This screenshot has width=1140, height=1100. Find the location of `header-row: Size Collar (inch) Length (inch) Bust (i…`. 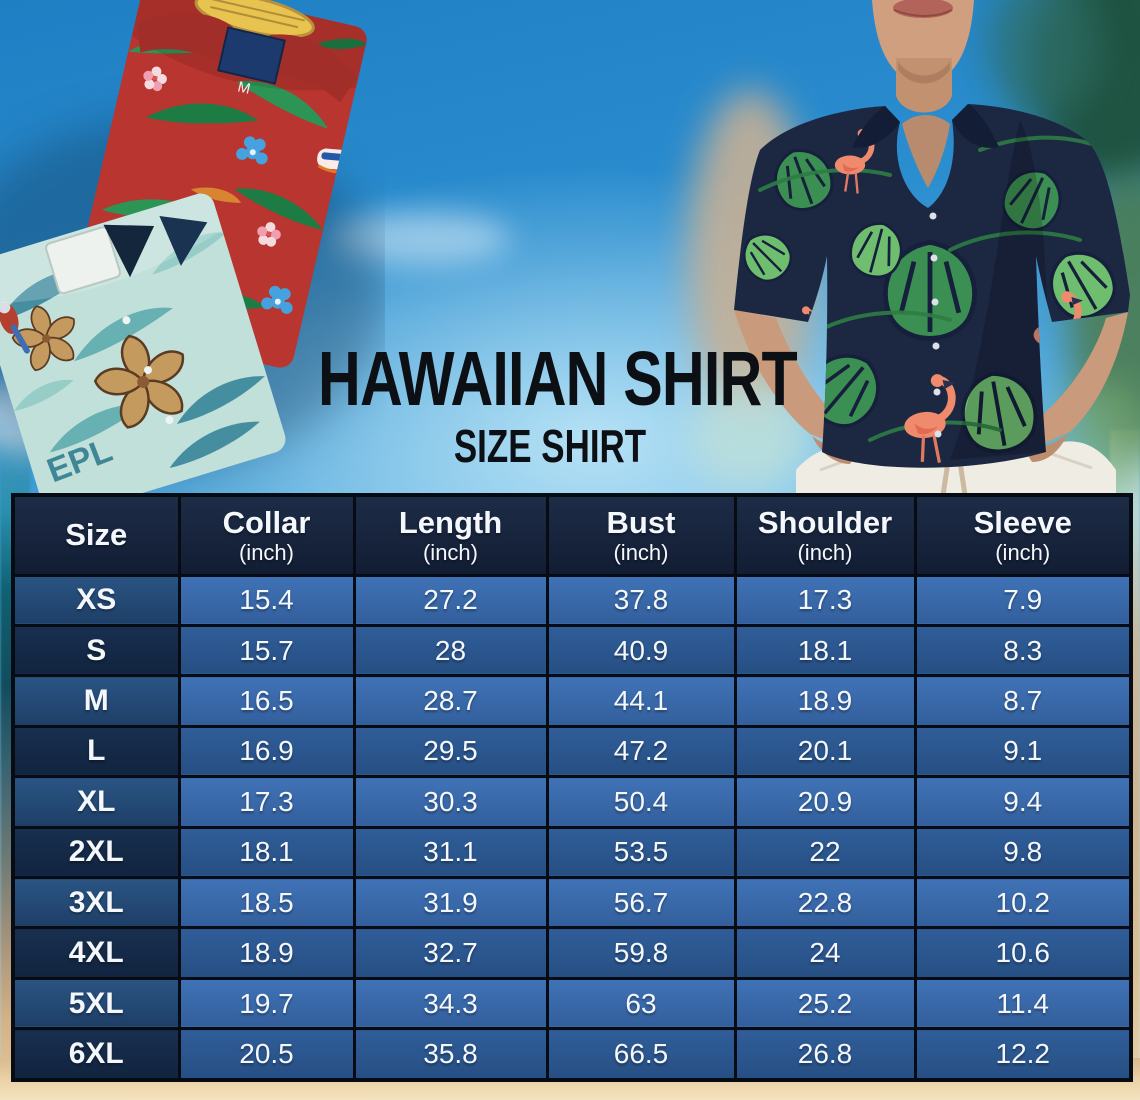

header-row: Size Collar (inch) Length (inch) Bust (i… is located at coordinates (572, 535).